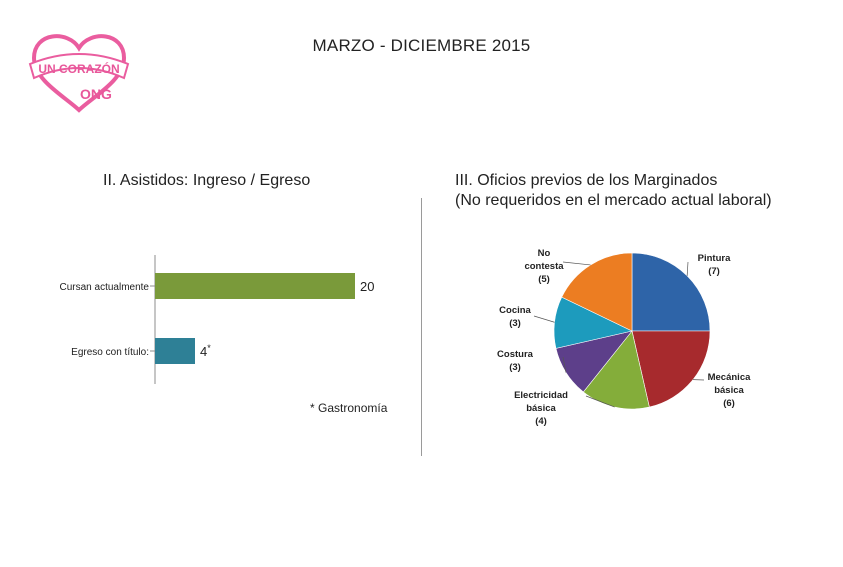  I want to click on pie-label: Pintura (7), so click(714, 265).